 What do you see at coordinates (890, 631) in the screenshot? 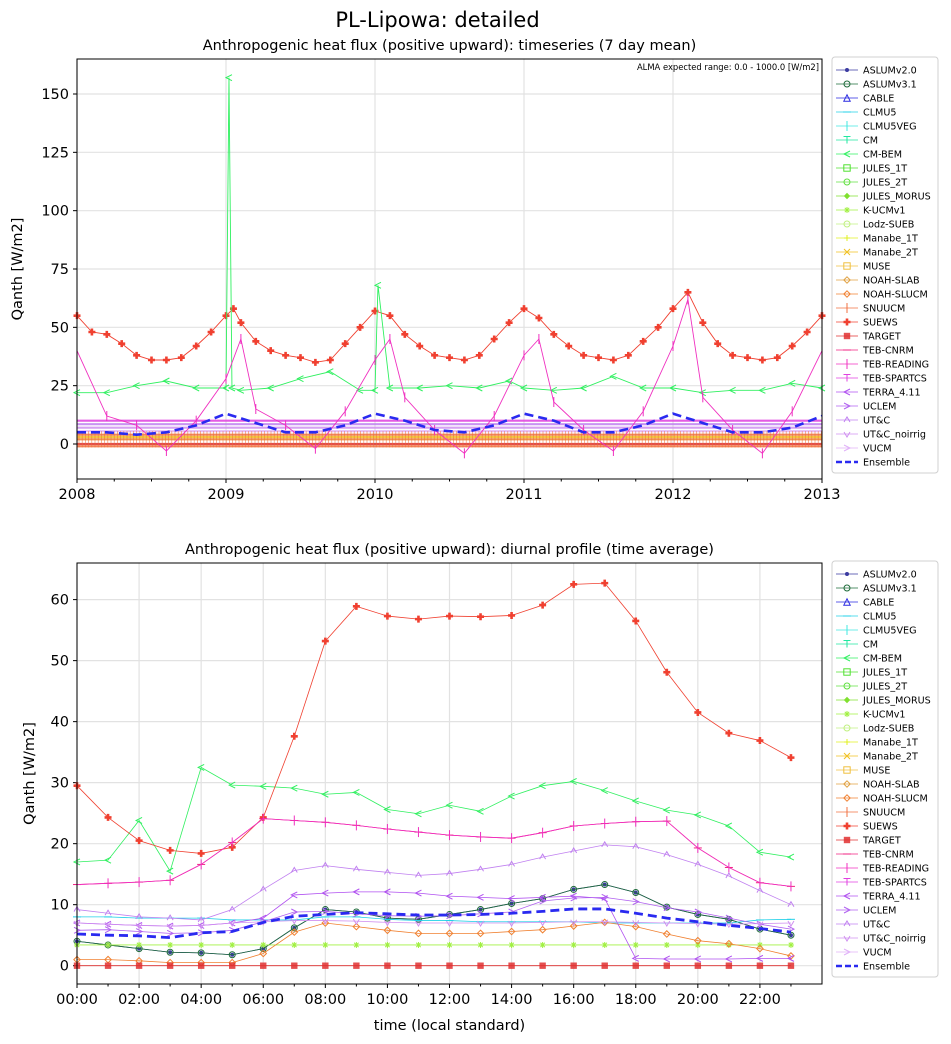
I see `bottom-legend-label: CLMU5VEG` at bounding box center [890, 631].